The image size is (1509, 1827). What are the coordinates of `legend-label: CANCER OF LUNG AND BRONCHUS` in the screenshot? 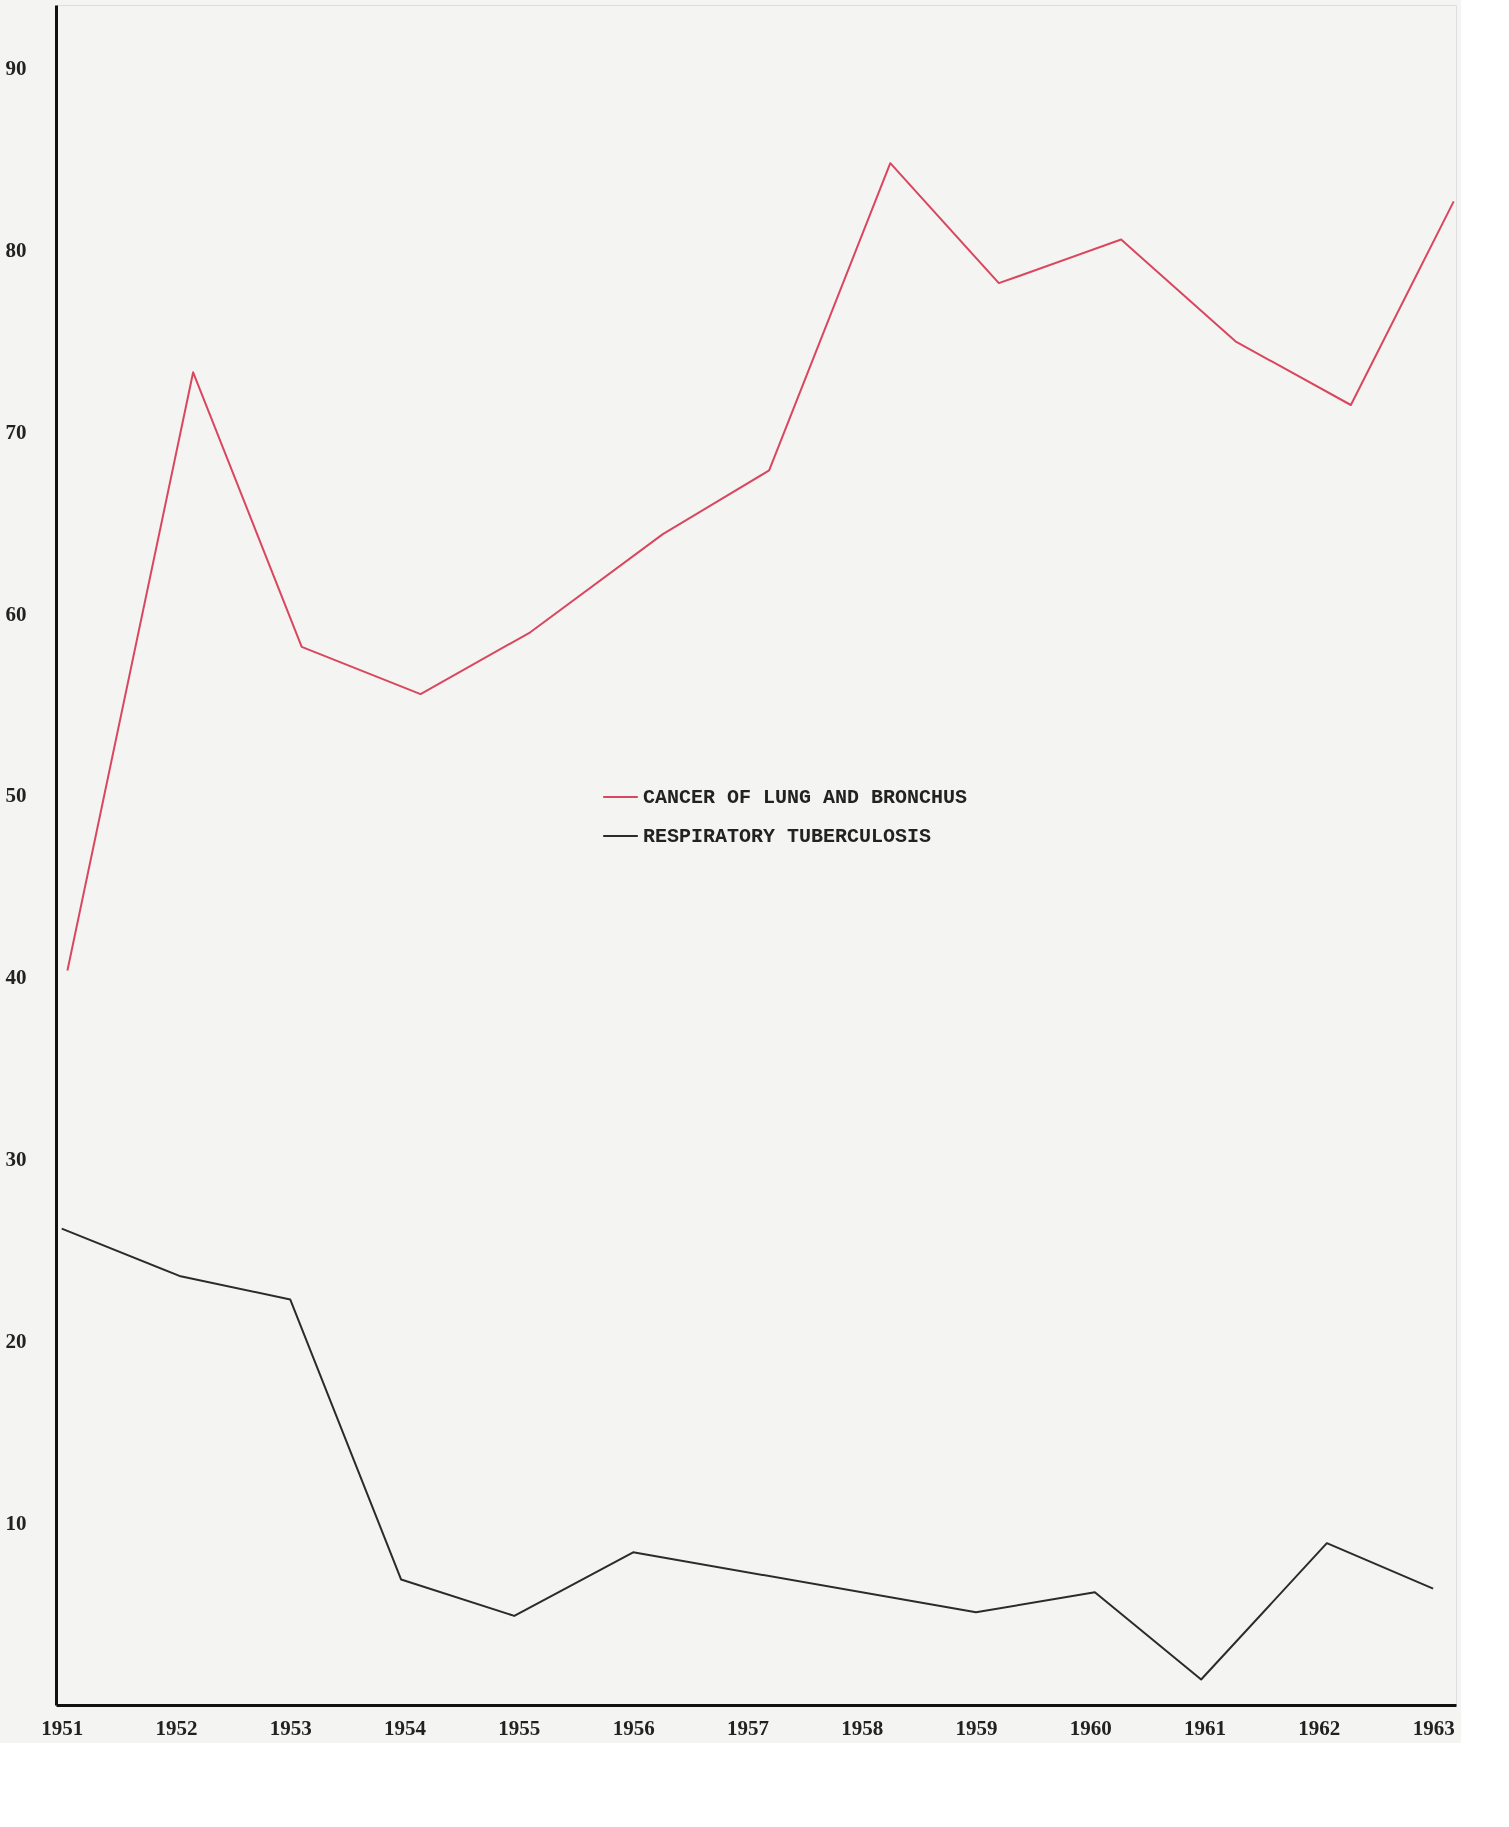 It's located at (805, 797).